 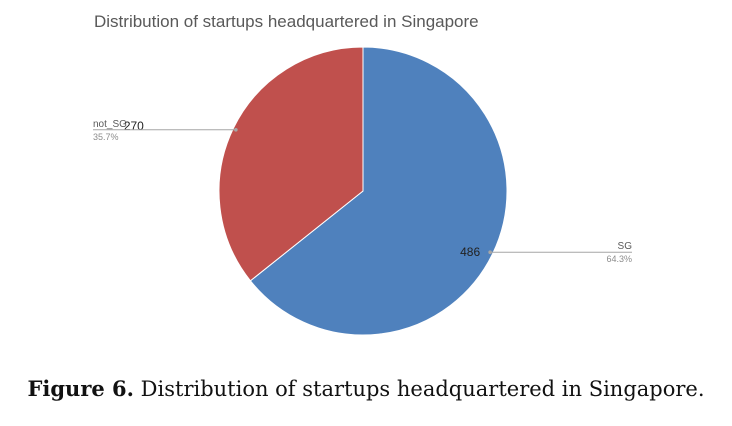 I want to click on leader-dot-sg, so click(x=490, y=252).